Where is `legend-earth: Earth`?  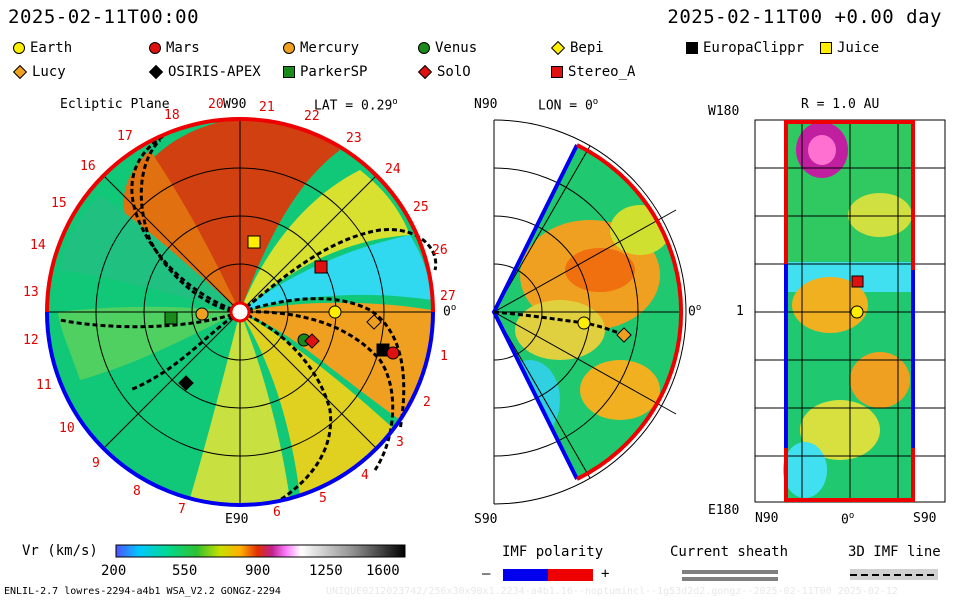 legend-earth: Earth is located at coordinates (42, 48).